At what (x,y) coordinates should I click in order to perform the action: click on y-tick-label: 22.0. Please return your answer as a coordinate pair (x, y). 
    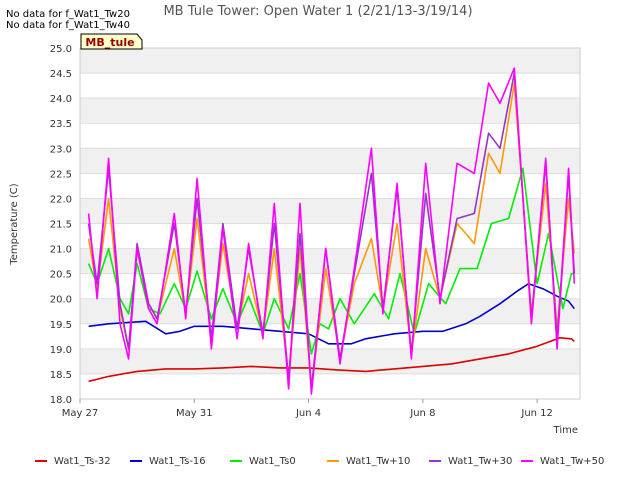
    Looking at the image, I should click on (61, 199).